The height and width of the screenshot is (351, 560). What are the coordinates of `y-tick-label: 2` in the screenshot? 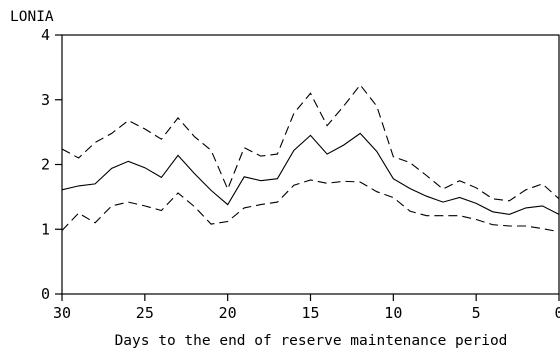 It's located at (45, 165).